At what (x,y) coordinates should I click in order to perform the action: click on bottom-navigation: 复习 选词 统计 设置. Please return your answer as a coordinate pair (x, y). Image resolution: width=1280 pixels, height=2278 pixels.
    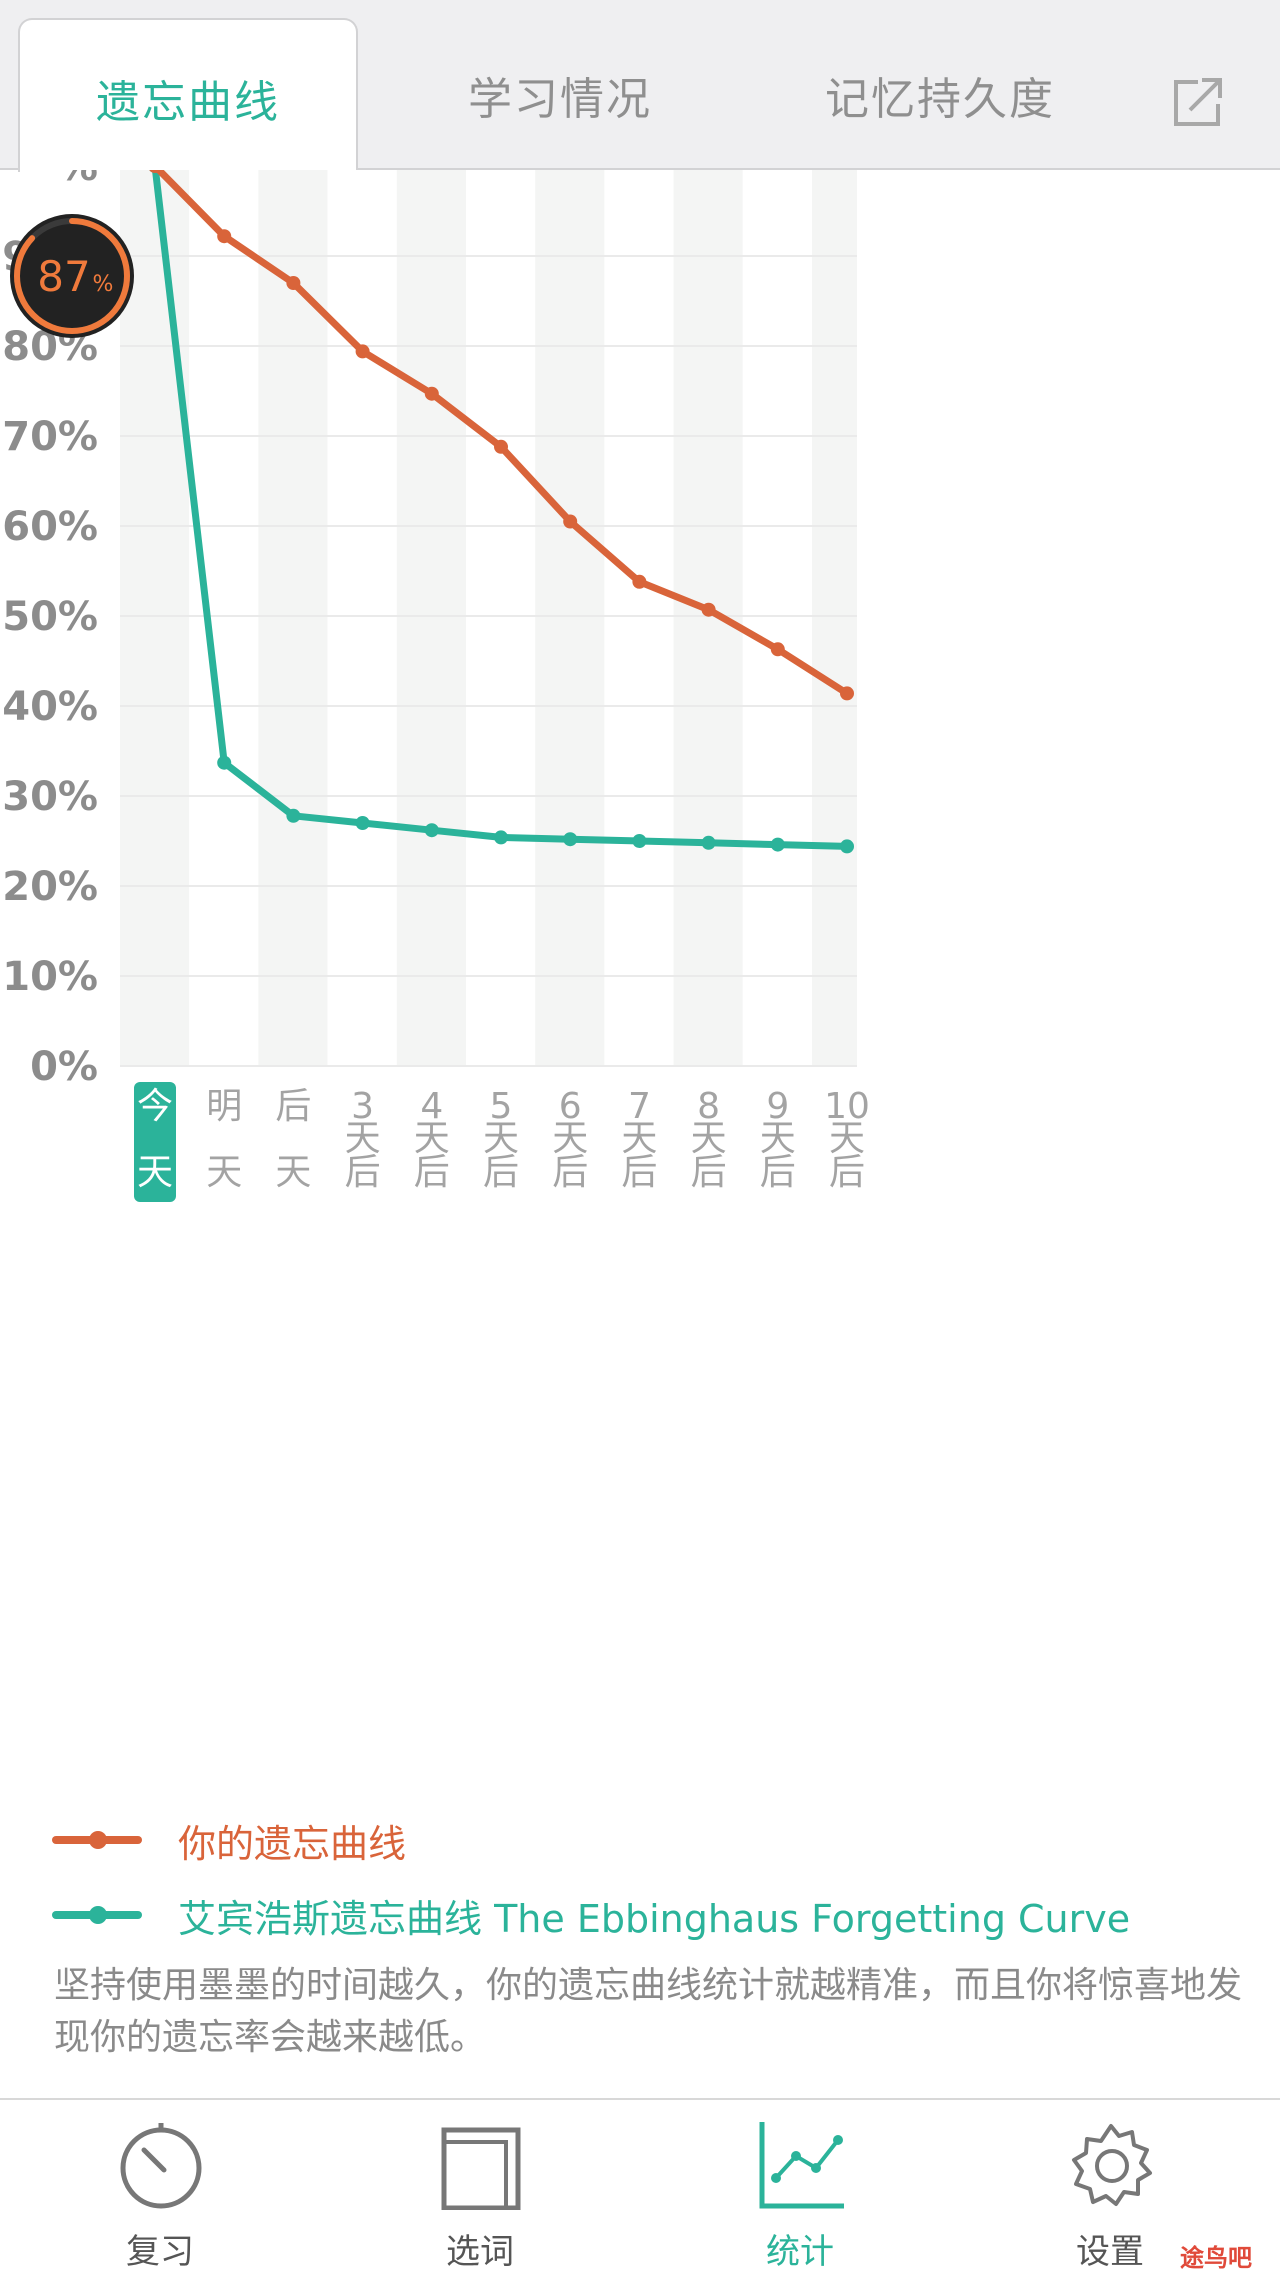
    Looking at the image, I should click on (640, 2188).